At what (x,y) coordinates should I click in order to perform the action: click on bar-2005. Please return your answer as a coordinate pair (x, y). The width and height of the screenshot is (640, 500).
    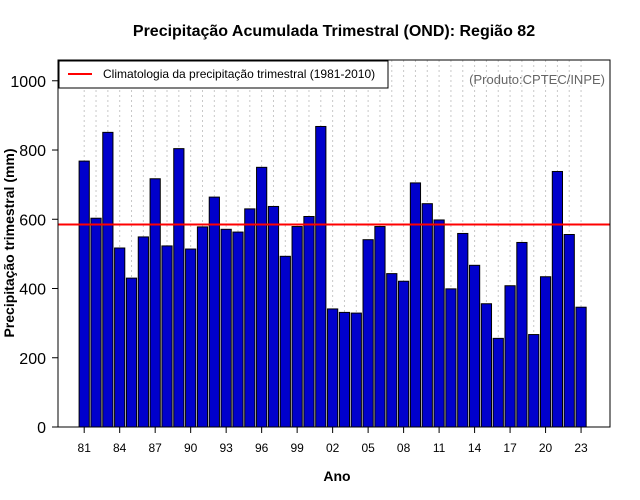
    Looking at the image, I should click on (368, 333).